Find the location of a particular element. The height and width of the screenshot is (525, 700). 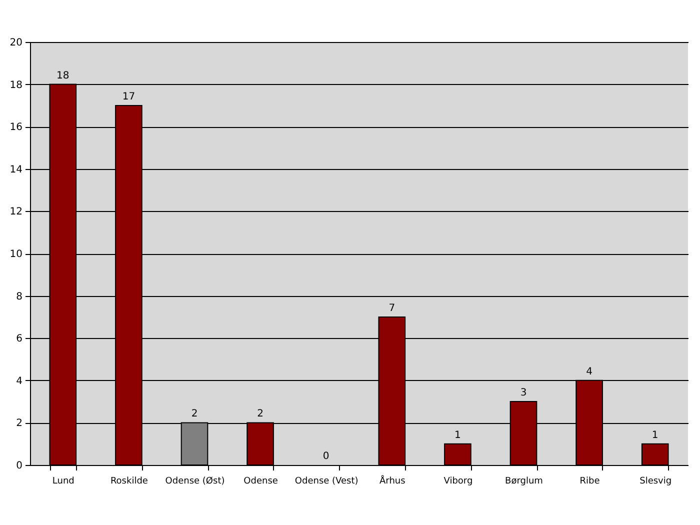

y-tick-label: 12 is located at coordinates (16, 212).